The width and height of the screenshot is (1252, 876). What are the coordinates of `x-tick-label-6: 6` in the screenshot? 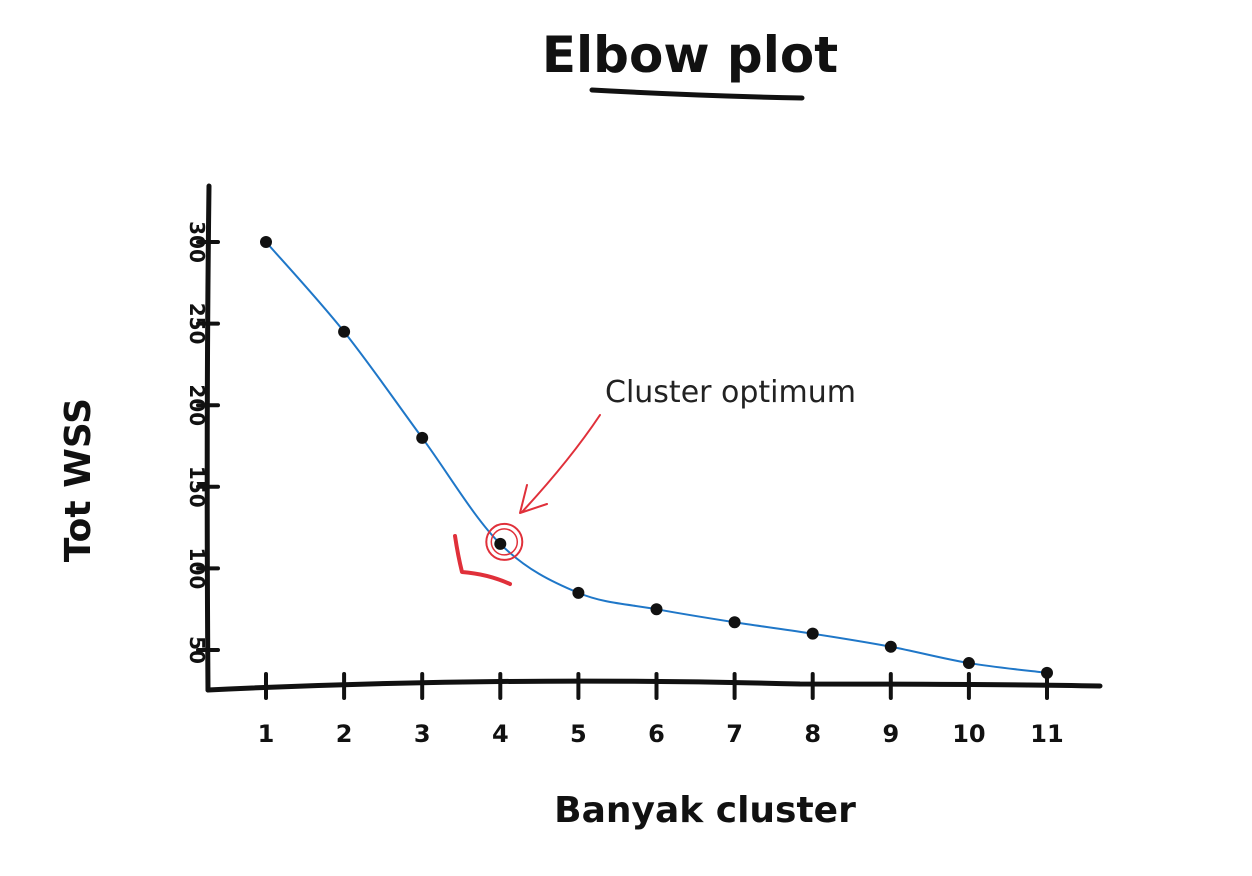 It's located at (656, 734).